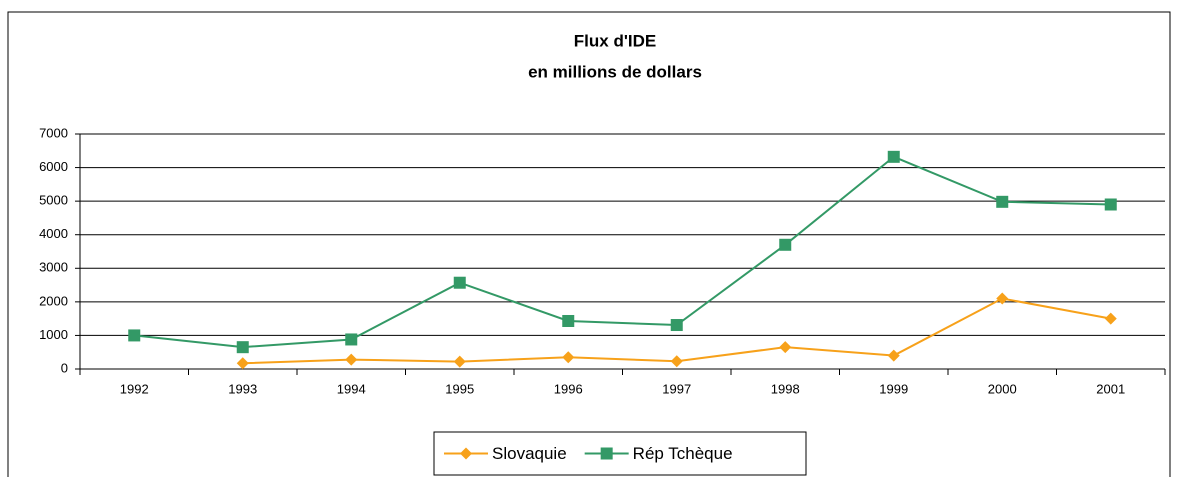 This screenshot has width=1178, height=477. I want to click on legend-label: Slovaquie, so click(529, 453).